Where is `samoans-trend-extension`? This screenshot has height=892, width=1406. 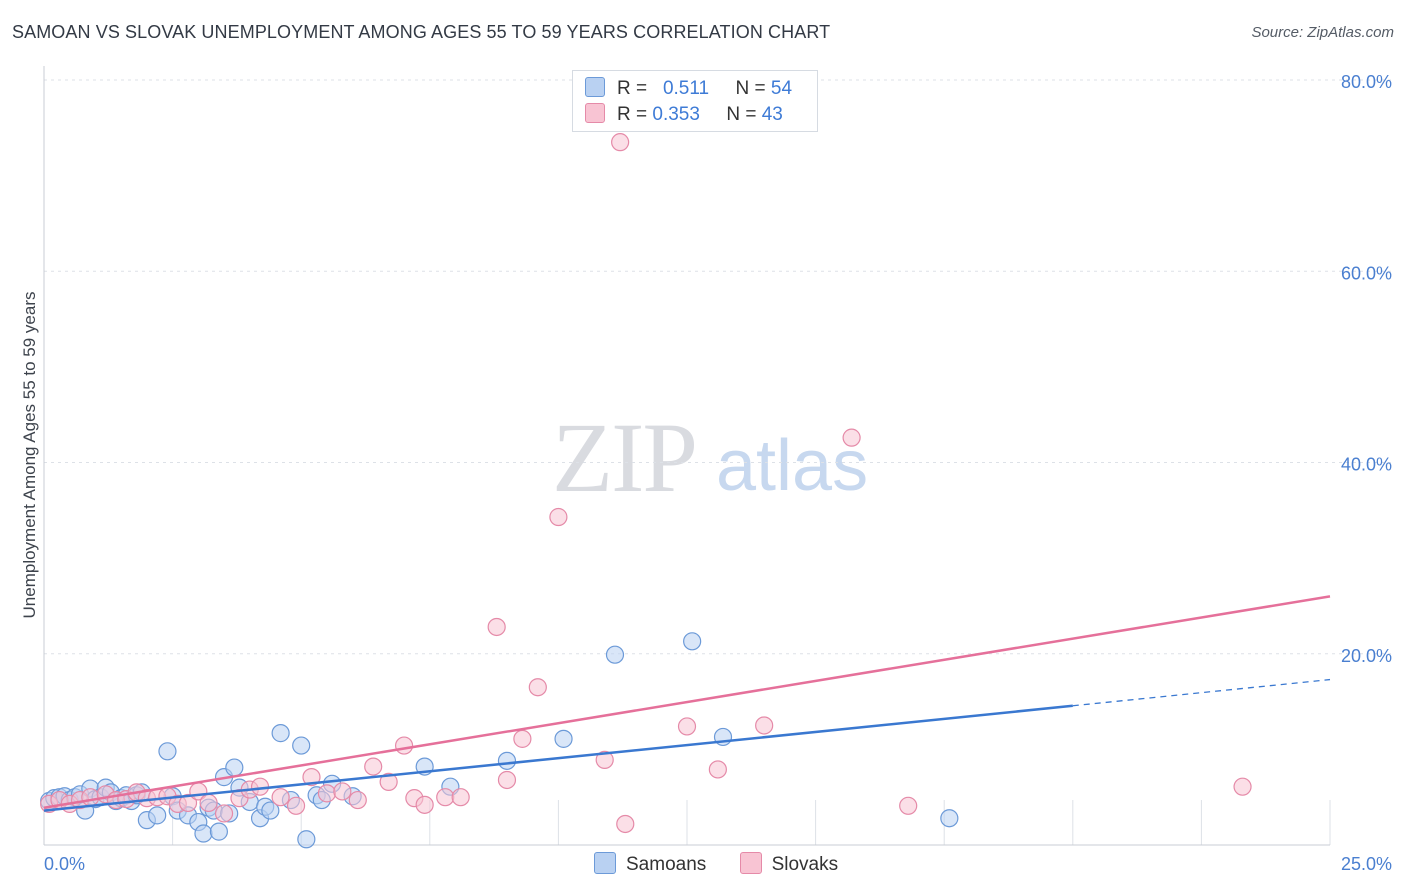 samoans-trend-extension is located at coordinates (1201, 692).